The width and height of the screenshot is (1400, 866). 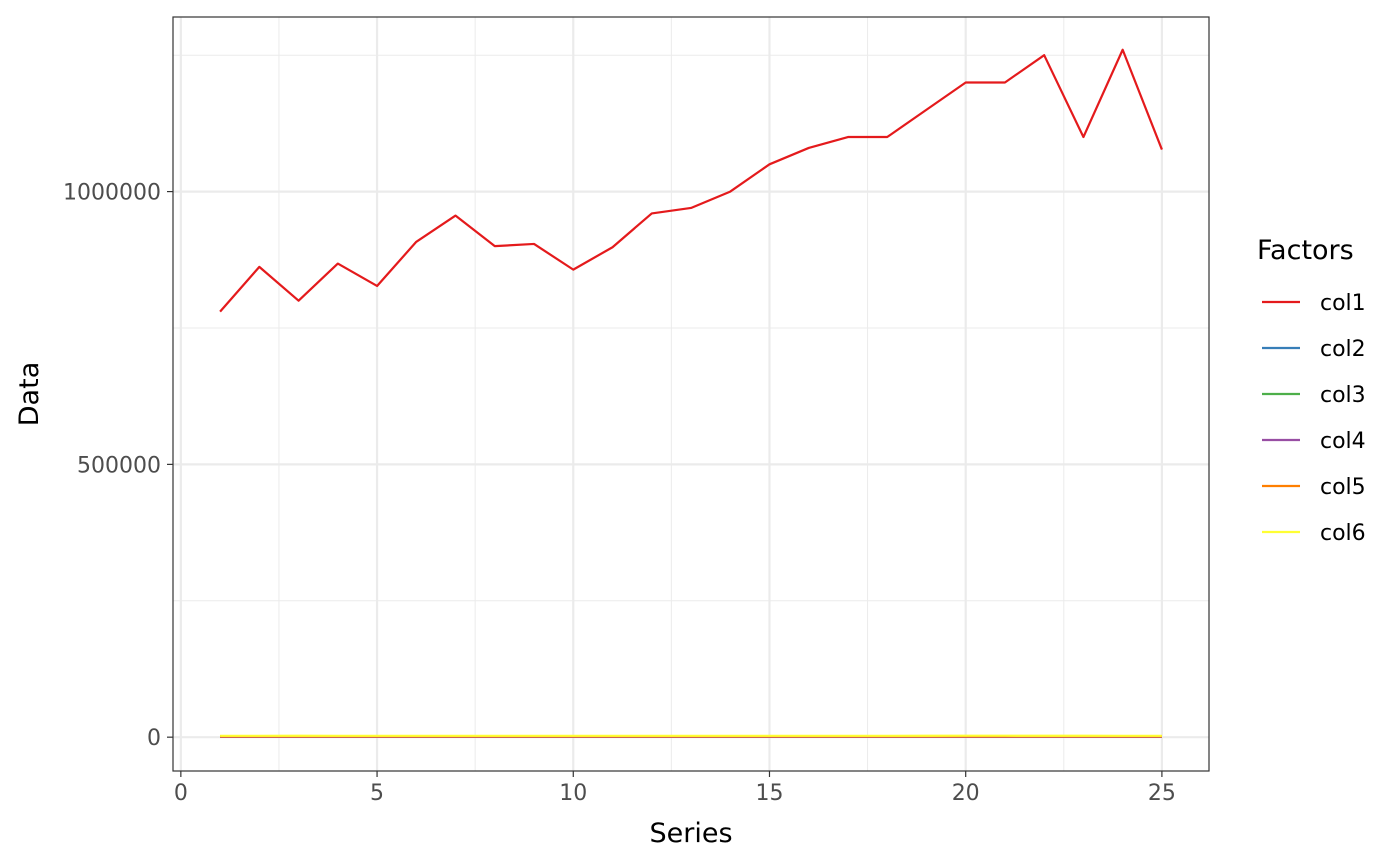 What do you see at coordinates (769, 793) in the screenshot?
I see `x-tick-label: 15` at bounding box center [769, 793].